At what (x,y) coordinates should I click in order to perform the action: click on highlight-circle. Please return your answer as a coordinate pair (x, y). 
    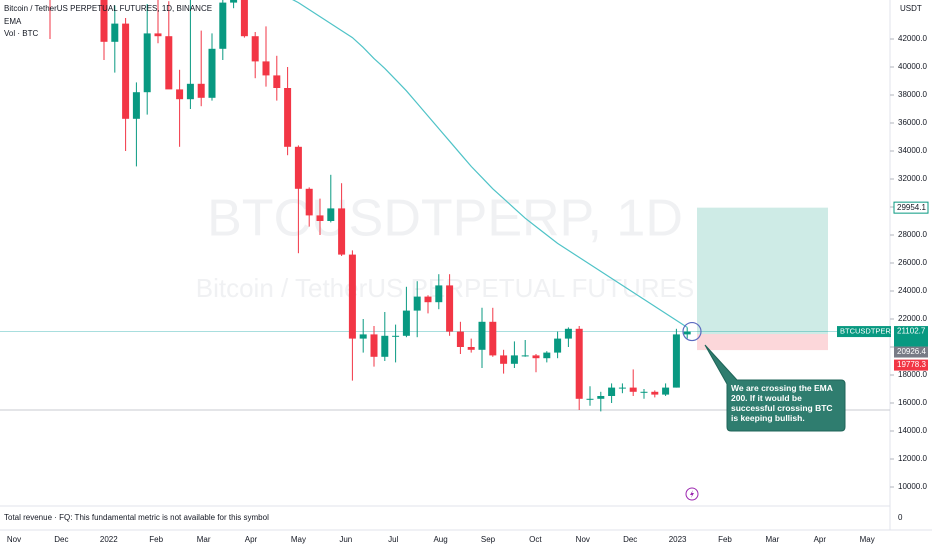
    Looking at the image, I should click on (692, 331).